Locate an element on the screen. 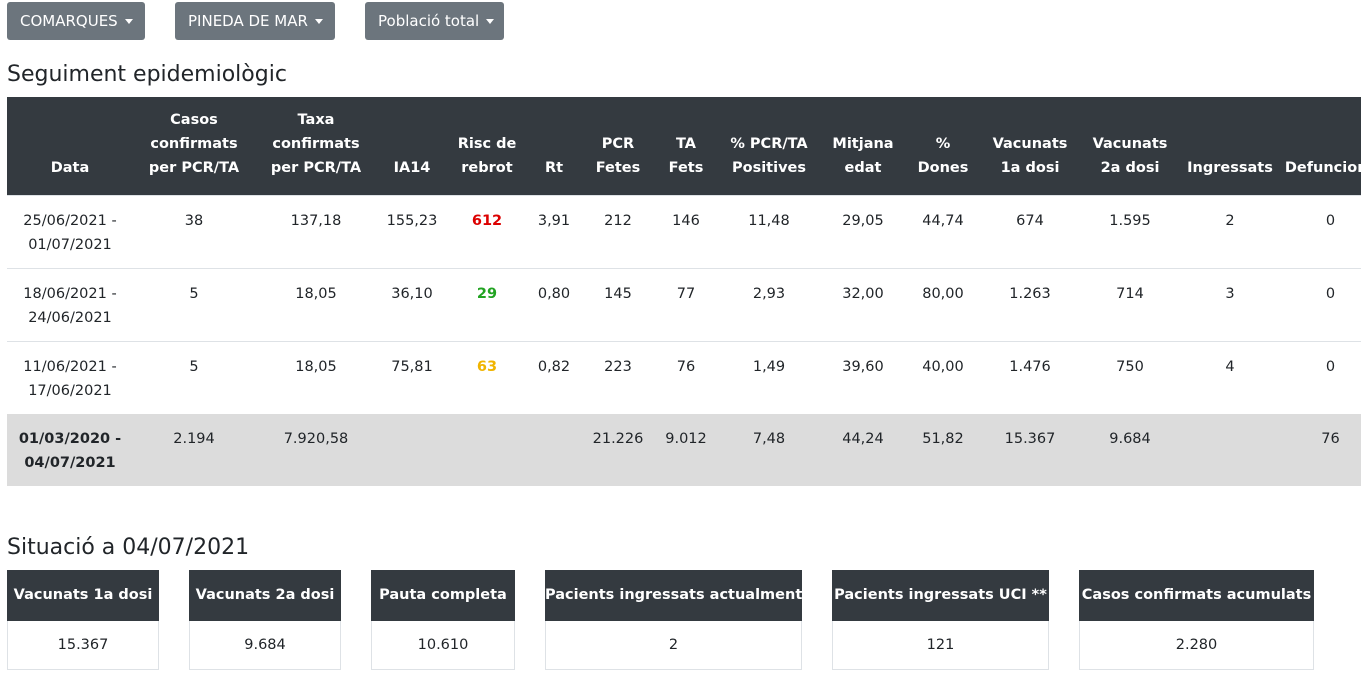  cell-value: 145 is located at coordinates (618, 293).